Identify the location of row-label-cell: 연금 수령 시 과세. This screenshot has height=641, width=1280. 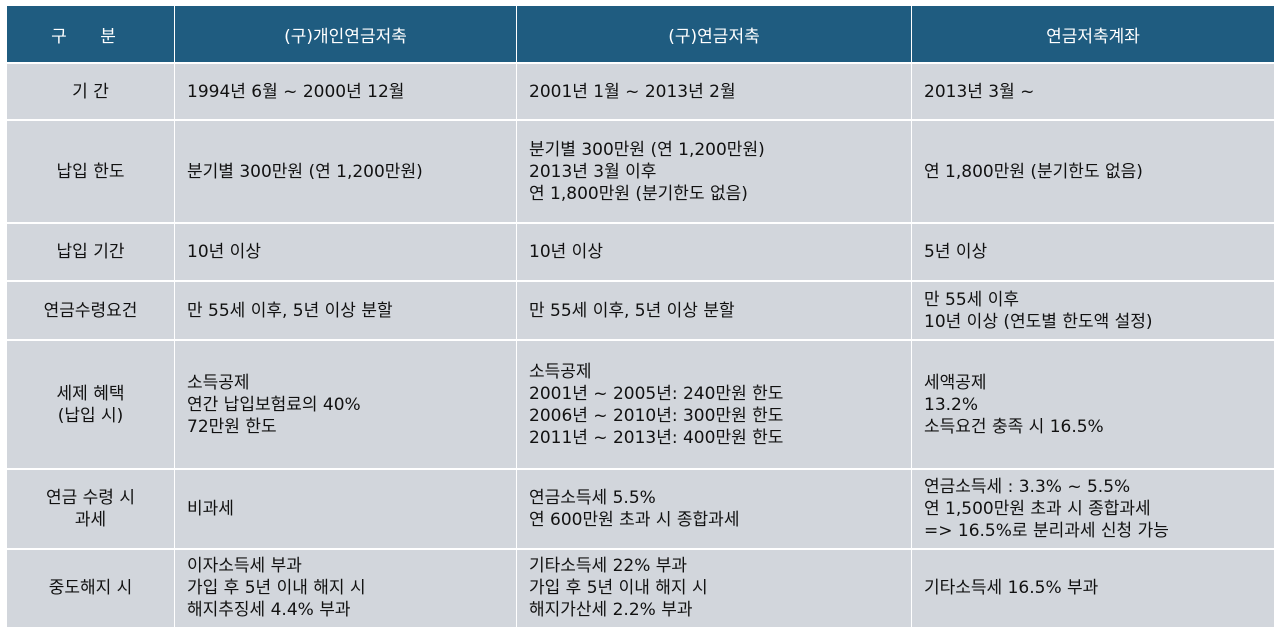
(90, 509).